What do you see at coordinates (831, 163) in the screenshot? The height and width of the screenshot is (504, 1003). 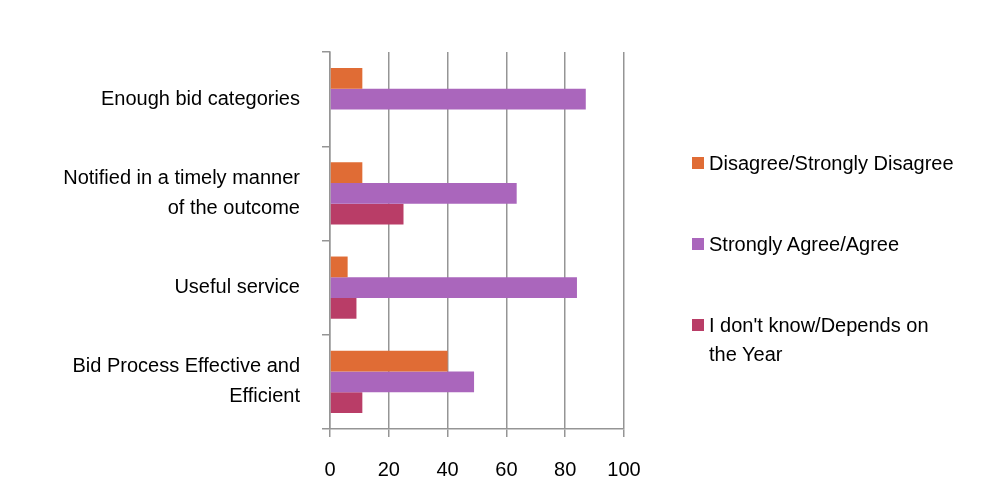 I see `legend-label: Disagree/Strongly Disagree` at bounding box center [831, 163].